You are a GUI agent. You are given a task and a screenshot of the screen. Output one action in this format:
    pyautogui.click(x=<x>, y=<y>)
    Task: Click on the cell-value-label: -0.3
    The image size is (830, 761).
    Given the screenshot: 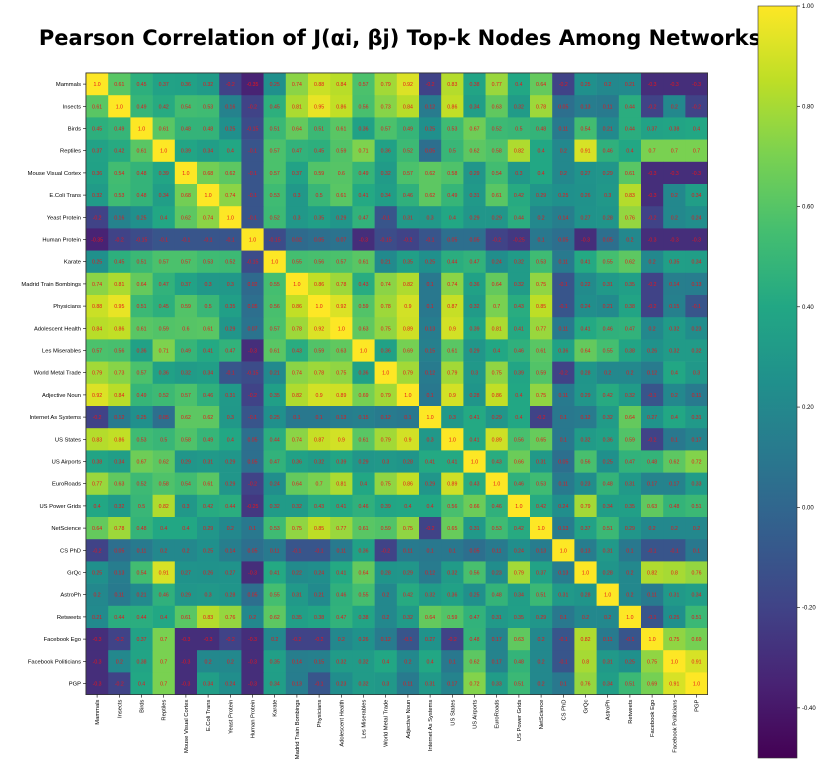 What is the action you would take?
    pyautogui.click(x=363, y=241)
    